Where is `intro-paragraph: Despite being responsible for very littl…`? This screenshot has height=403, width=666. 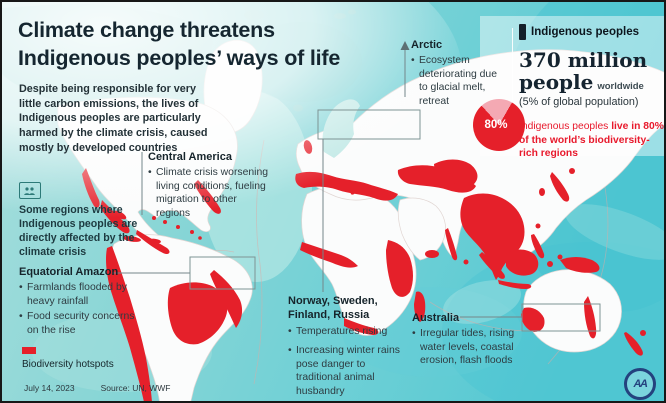
intro-paragraph: Despite being responsible for very littl… is located at coordinates (113, 118).